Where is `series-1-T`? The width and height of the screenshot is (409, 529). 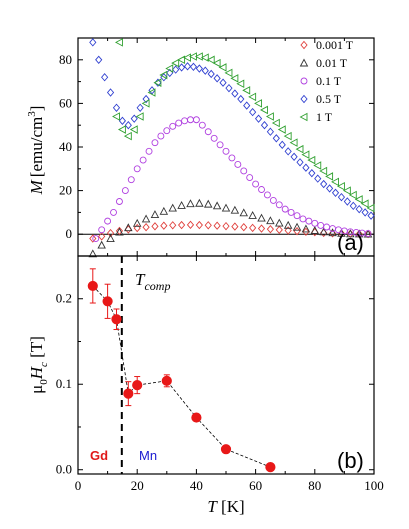
series-1-T is located at coordinates (118, 42).